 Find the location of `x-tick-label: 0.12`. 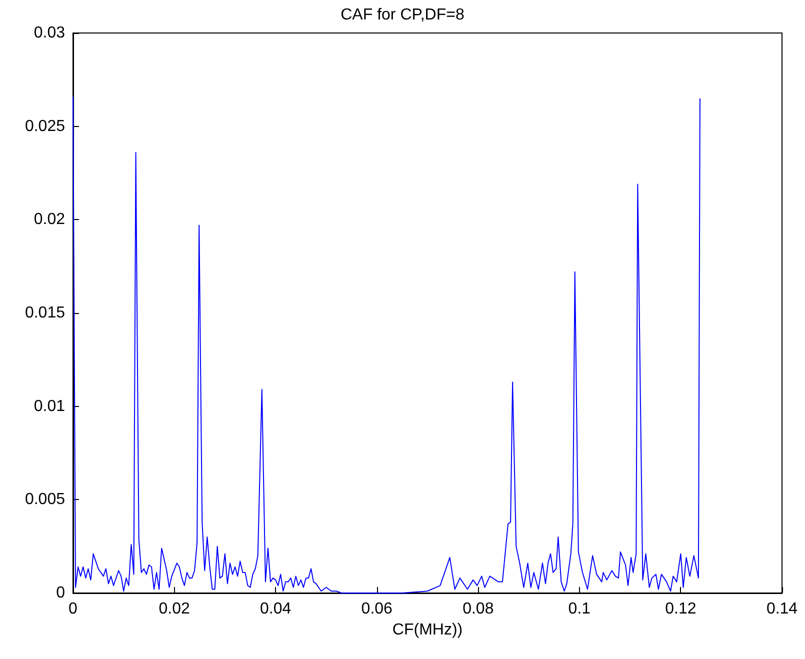

x-tick-label: 0.12 is located at coordinates (680, 609).